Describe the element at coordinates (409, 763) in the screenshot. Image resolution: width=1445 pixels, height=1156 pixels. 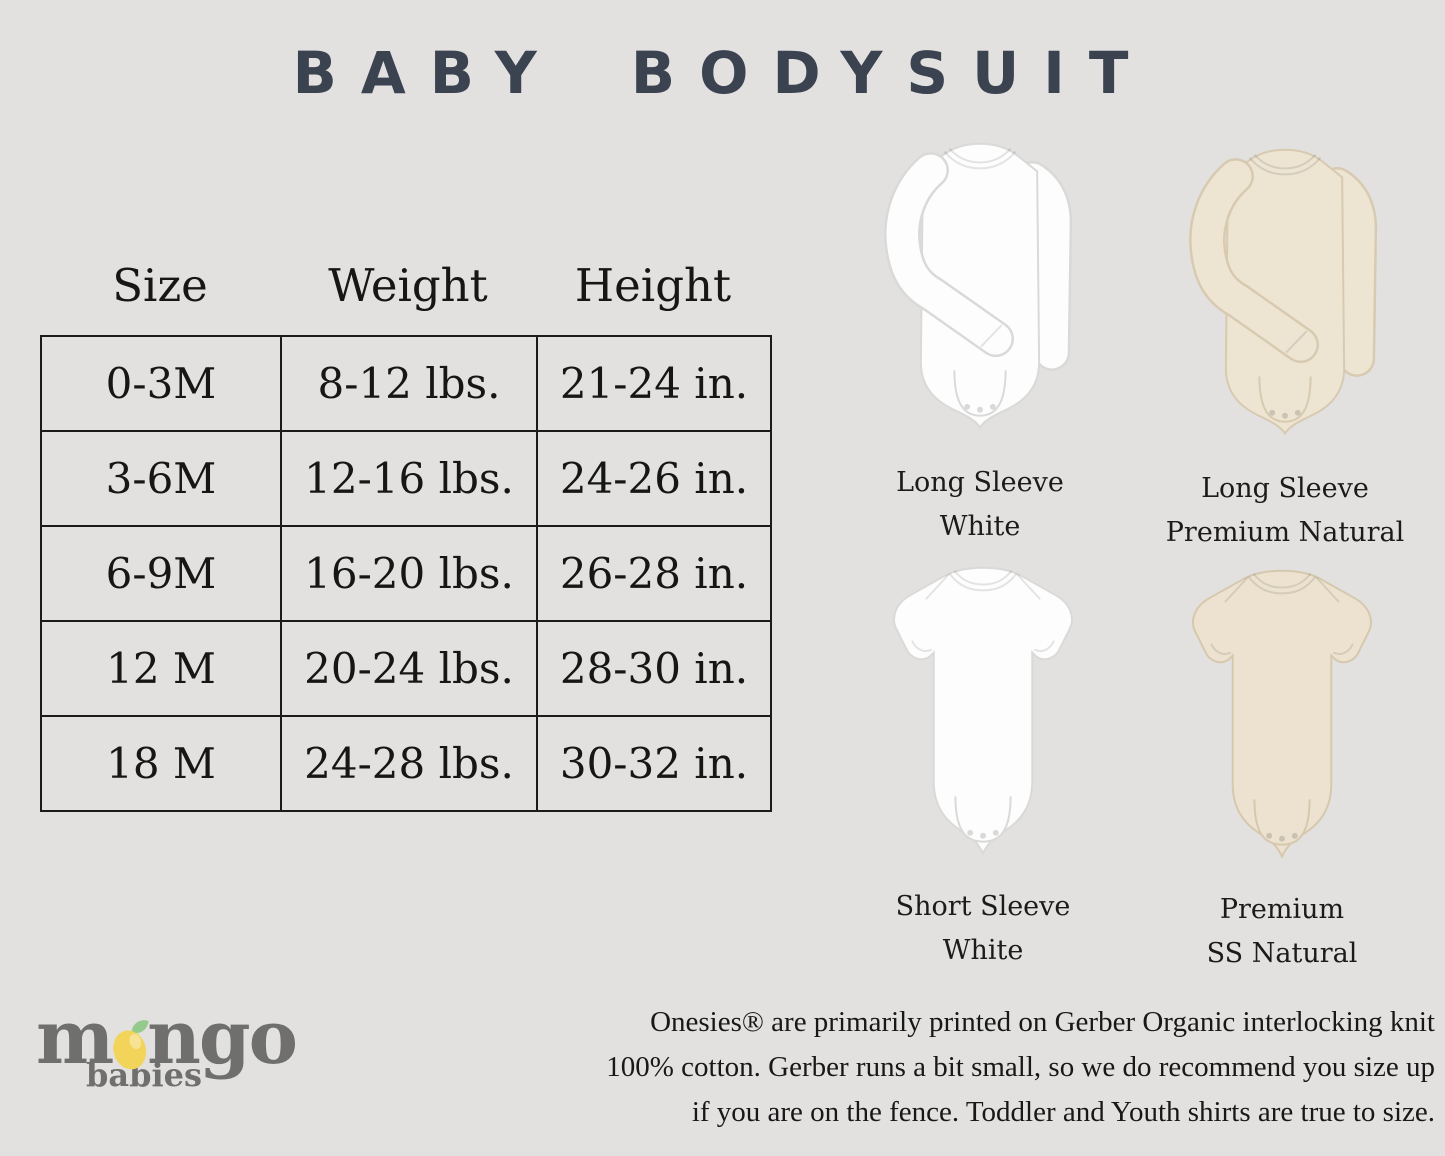
I see `table-cell-weight: 24-28 lbs.` at that location.